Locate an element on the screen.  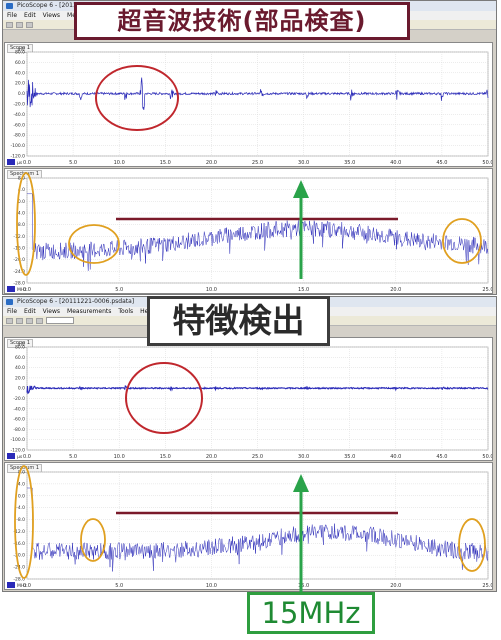
y-tick-label: 80.0 is located at coordinates (20, 348).